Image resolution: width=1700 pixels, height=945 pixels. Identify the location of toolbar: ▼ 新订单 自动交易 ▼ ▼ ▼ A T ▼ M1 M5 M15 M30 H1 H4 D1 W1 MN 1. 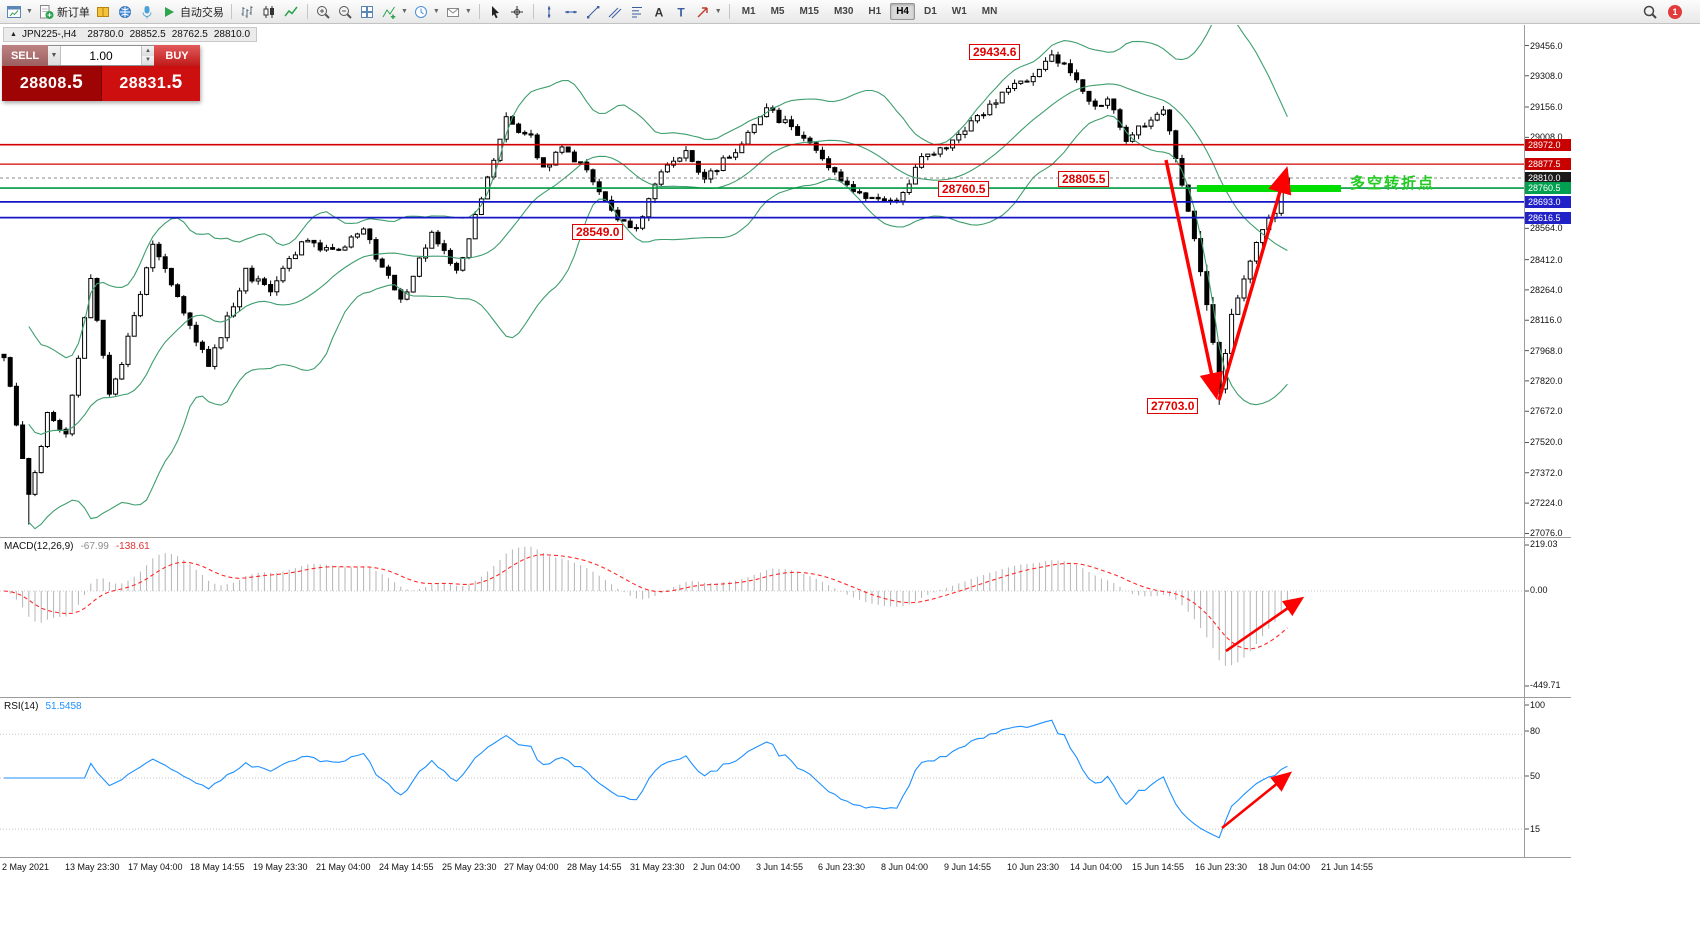
(850, 12).